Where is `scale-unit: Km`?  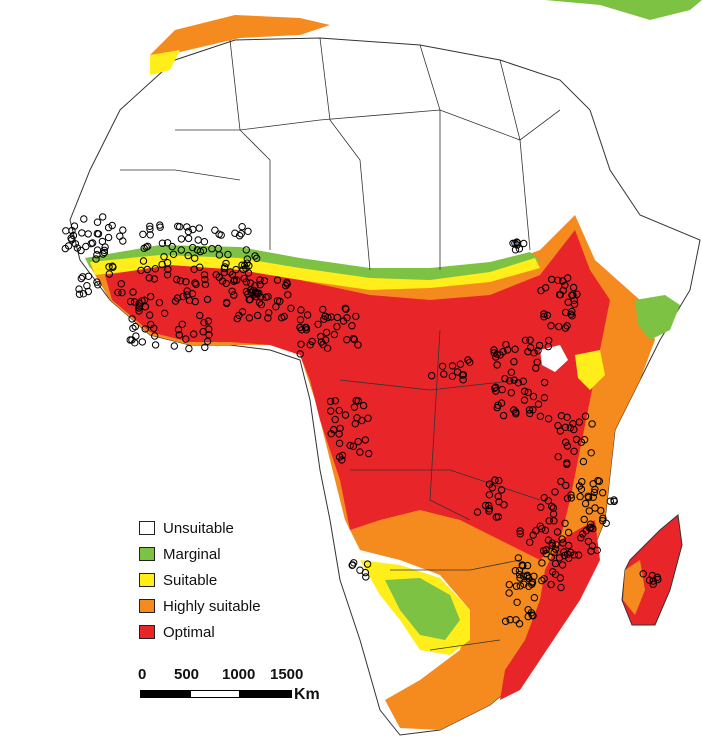
scale-unit: Km is located at coordinates (307, 694).